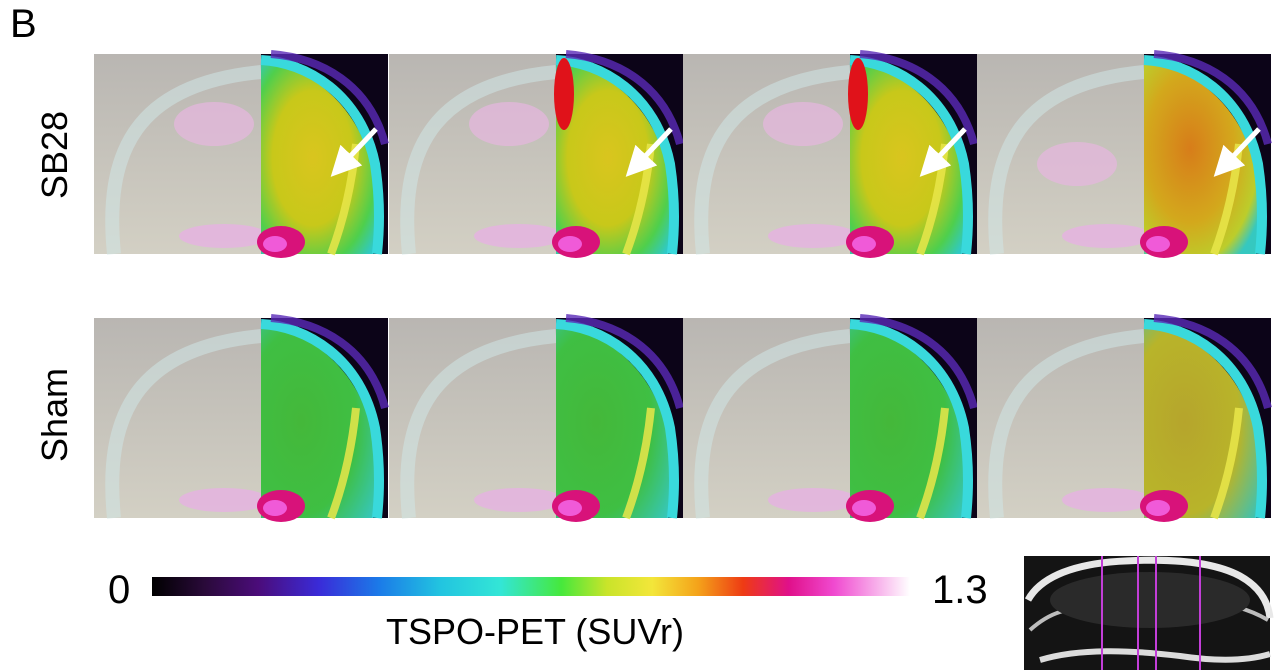  What do you see at coordinates (531, 586) in the screenshot?
I see `colorbar` at bounding box center [531, 586].